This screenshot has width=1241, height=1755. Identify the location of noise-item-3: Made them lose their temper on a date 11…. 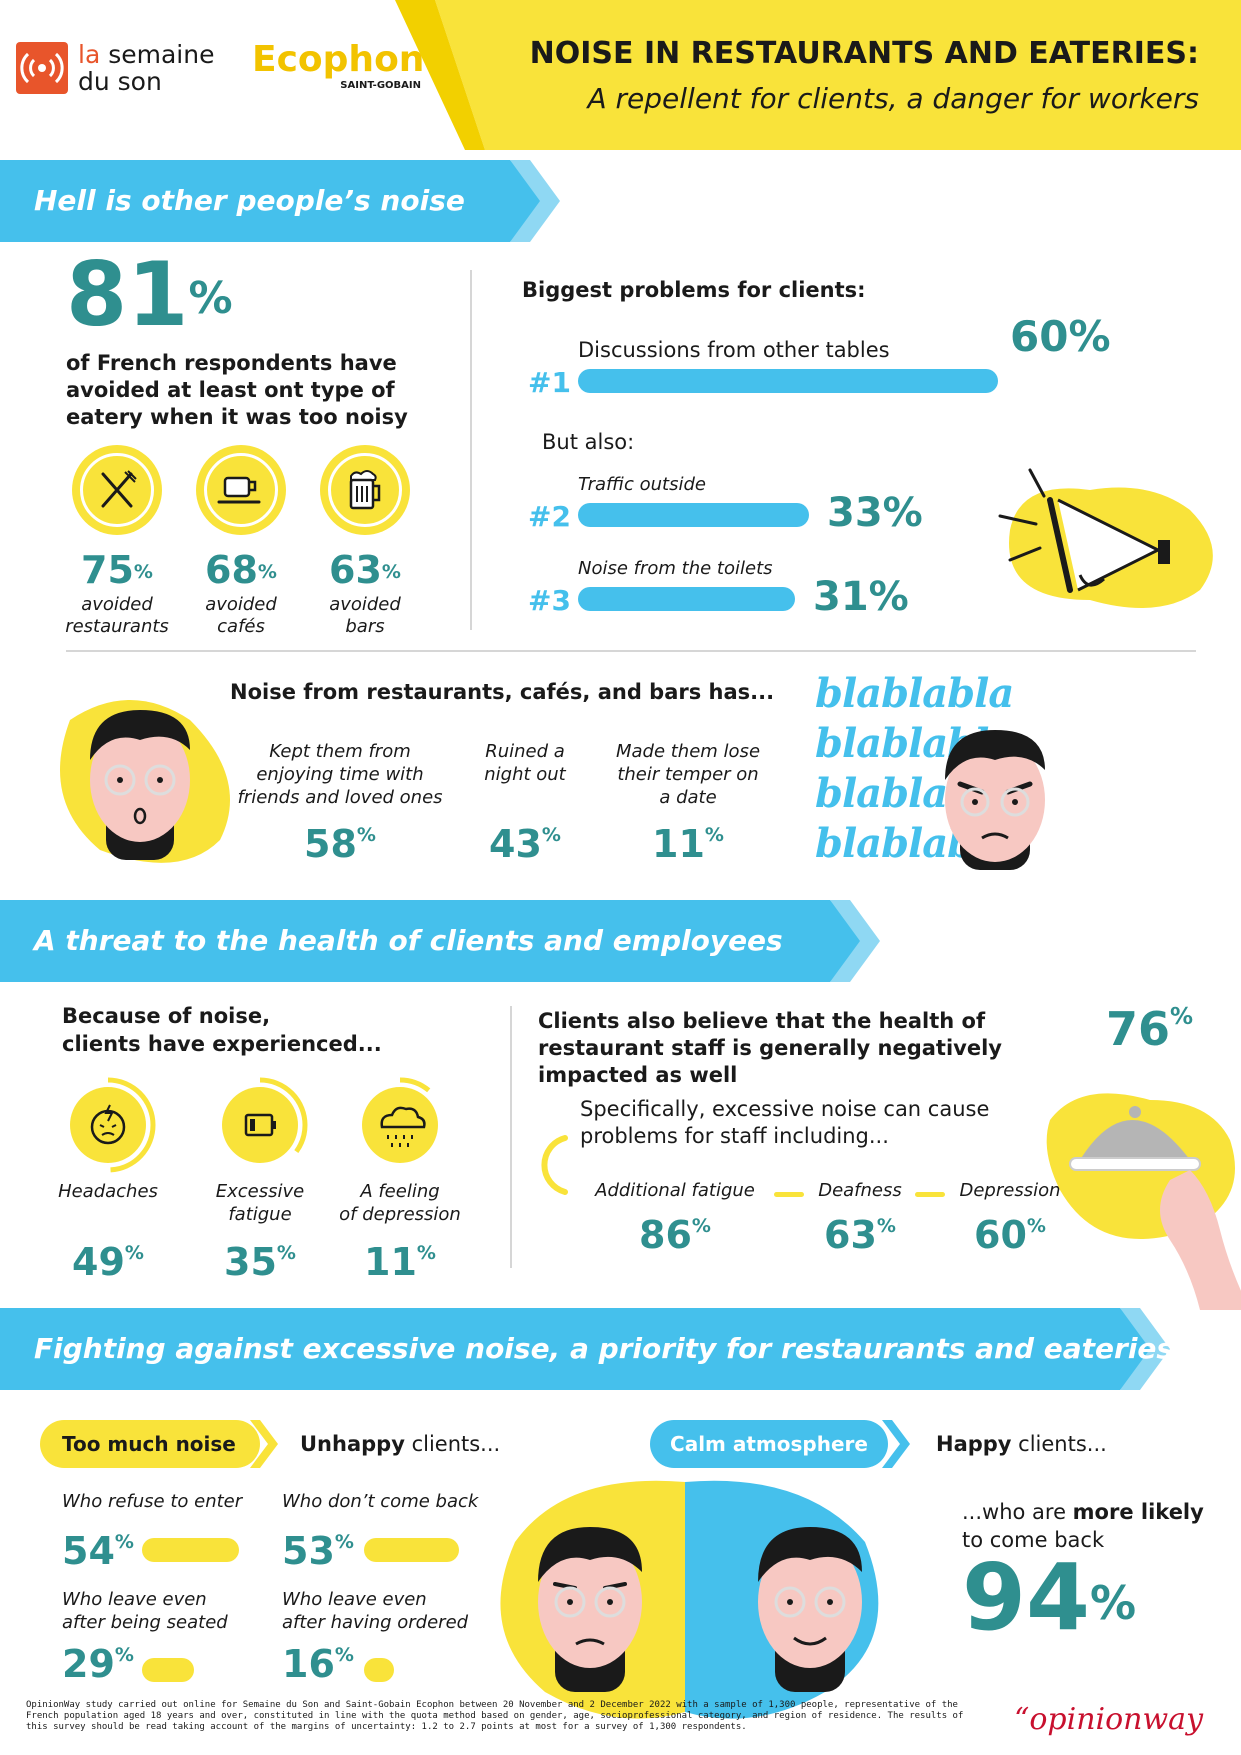
(688, 803).